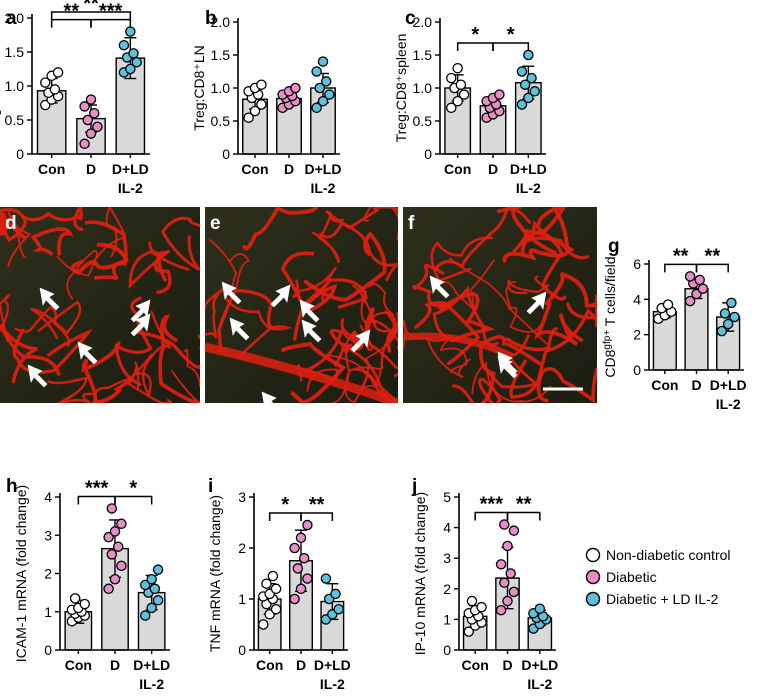 The image size is (761, 699). I want to click on y-tick-label: 2.0, so click(15, 18).